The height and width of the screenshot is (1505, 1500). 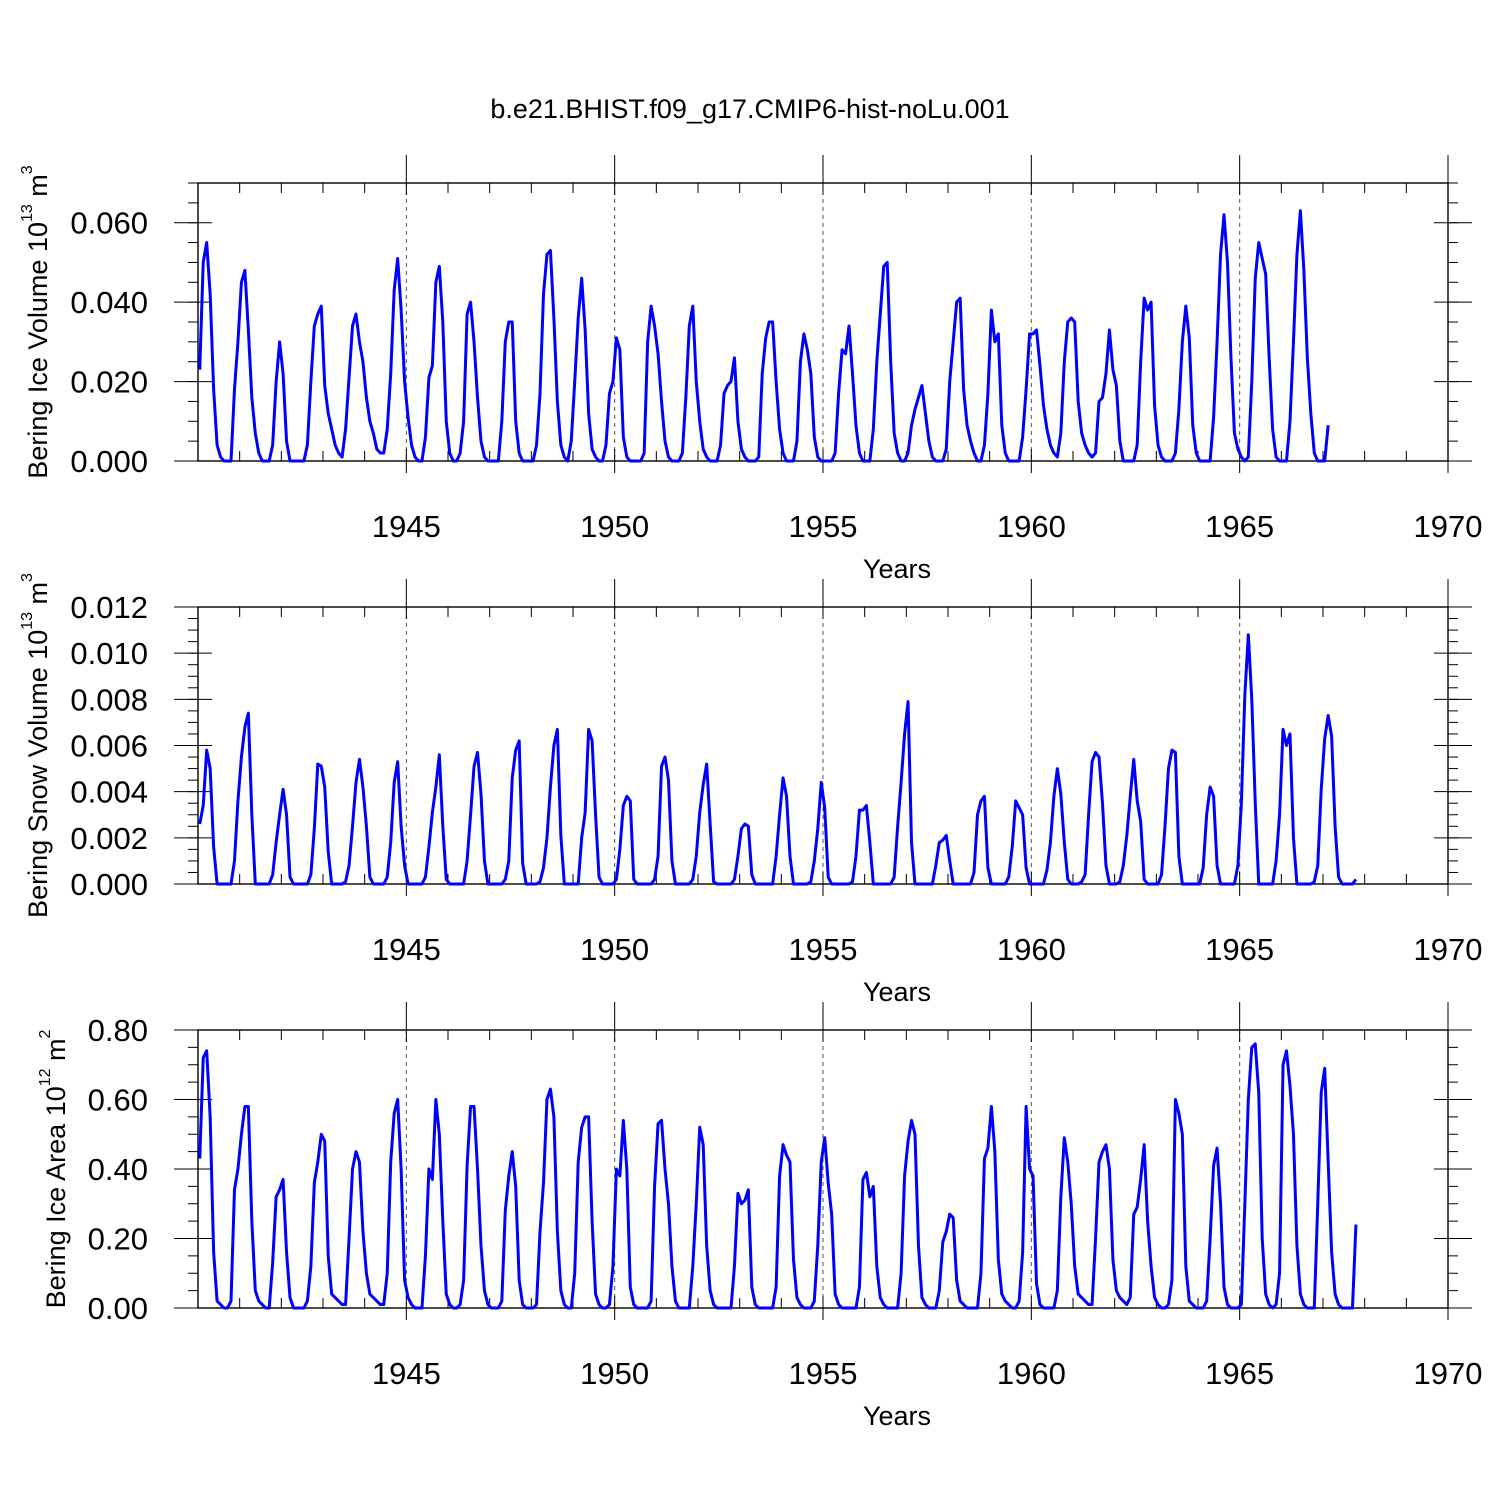 What do you see at coordinates (38, 774) in the screenshot?
I see `y-label-text: Bering Snow Volume 10` at bounding box center [38, 774].